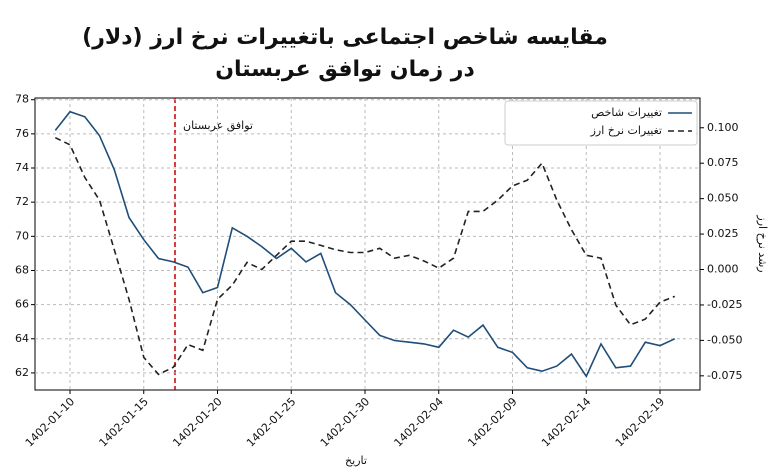 This screenshot has height=470, width=780. What do you see at coordinates (626, 112) in the screenshot?
I see `legend-label: تغییرات شاخص` at bounding box center [626, 112].